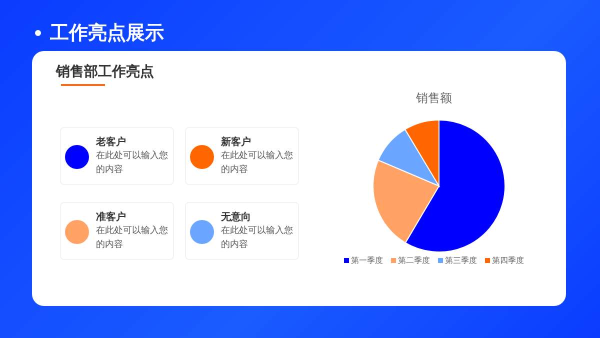 This screenshot has width=600, height=338. Describe the element at coordinates (111, 142) in the screenshot. I see `text: 老客户` at that location.